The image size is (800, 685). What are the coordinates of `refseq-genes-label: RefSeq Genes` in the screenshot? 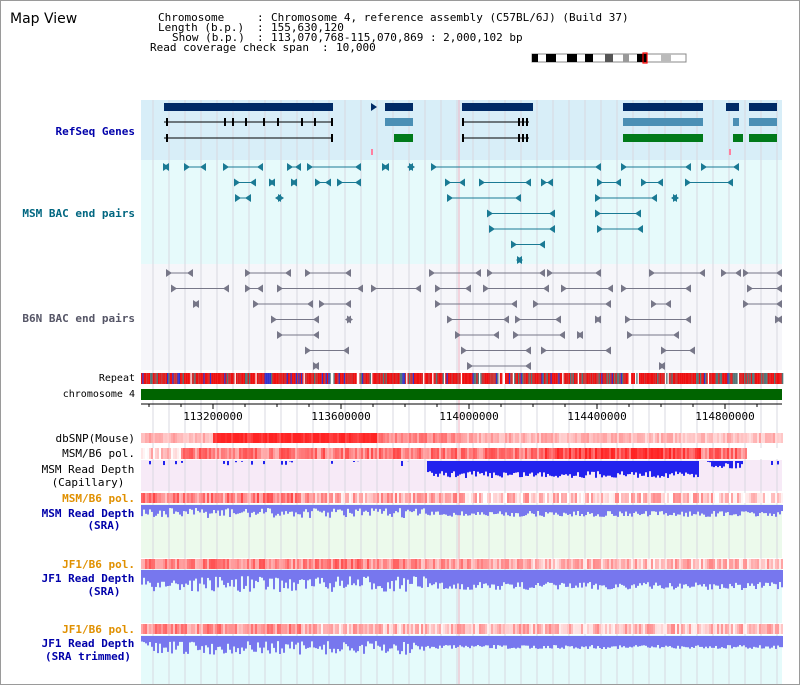 It's located at (95, 131).